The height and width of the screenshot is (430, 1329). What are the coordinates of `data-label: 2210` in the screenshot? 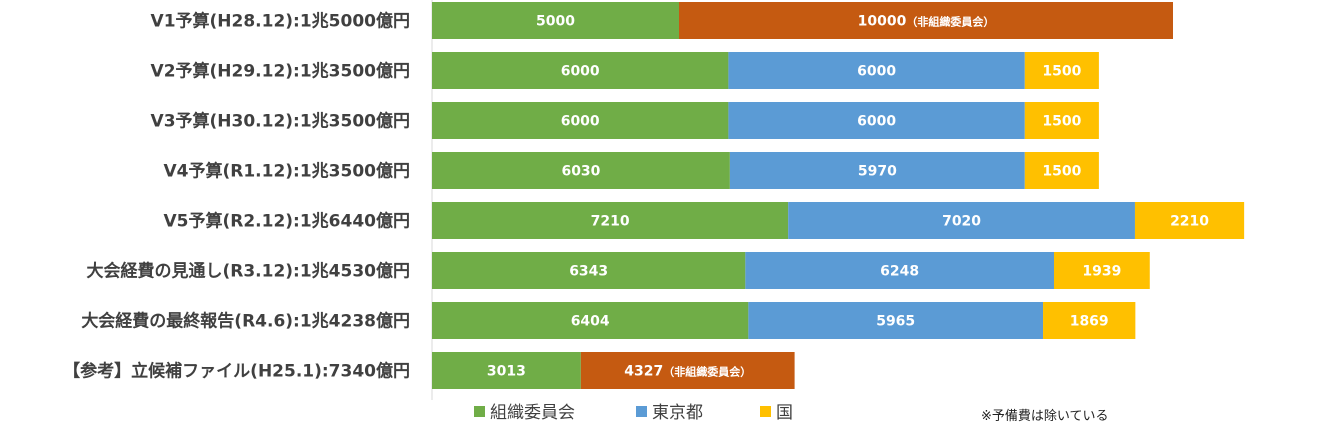 It's located at (1189, 222).